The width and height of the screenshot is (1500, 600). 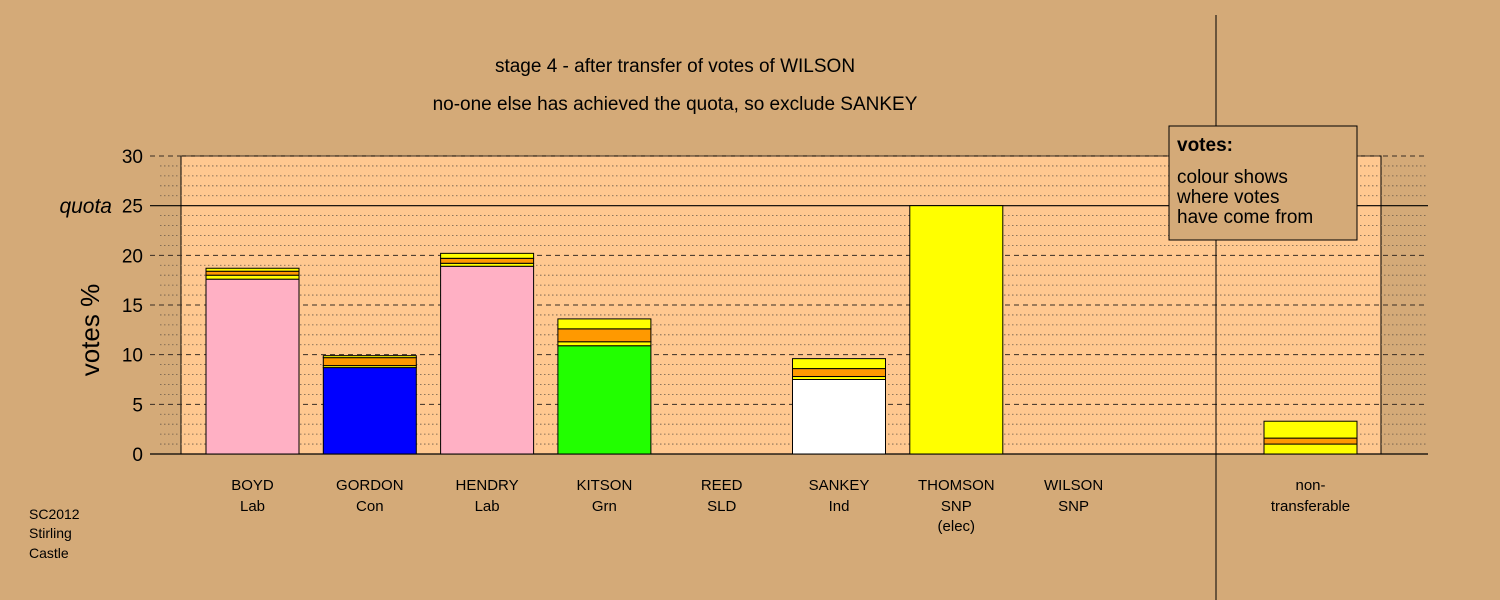 I want to click on legend-line-1: colour shows, so click(x=1232, y=177).